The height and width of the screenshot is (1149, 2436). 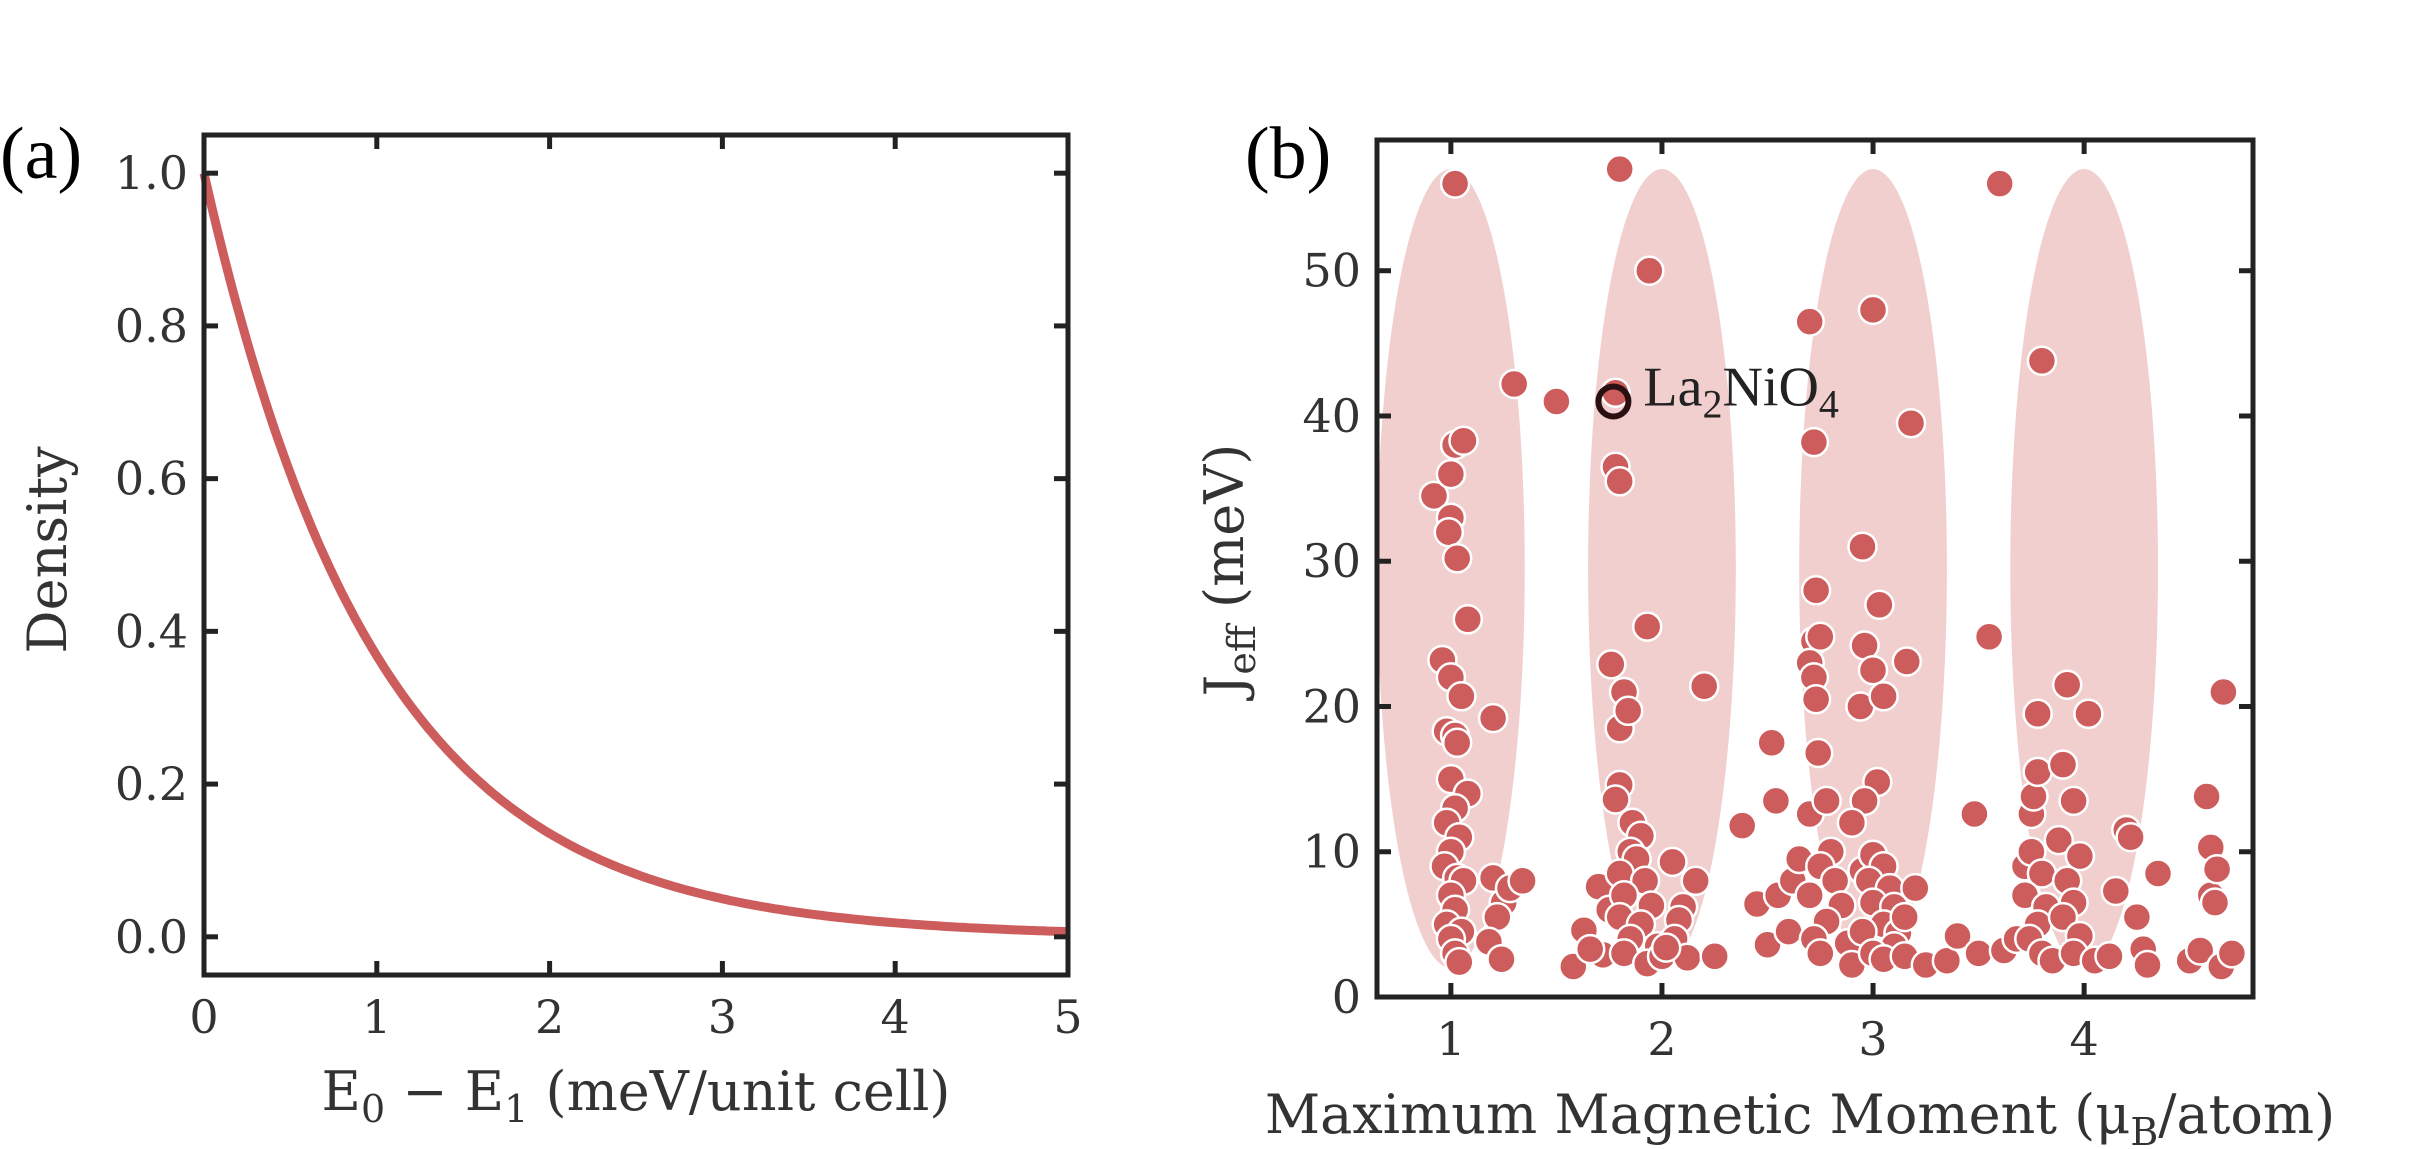 What do you see at coordinates (151, 784) in the screenshot?
I see `panel-a-y-tick-label: 0.2` at bounding box center [151, 784].